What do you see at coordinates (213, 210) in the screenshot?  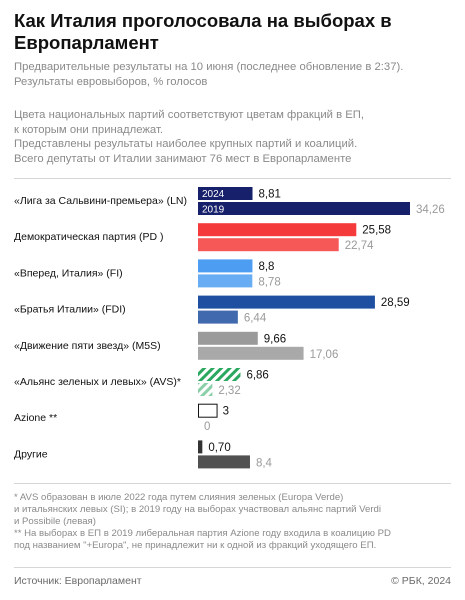 I see `legend-label-2019: 2019` at bounding box center [213, 210].